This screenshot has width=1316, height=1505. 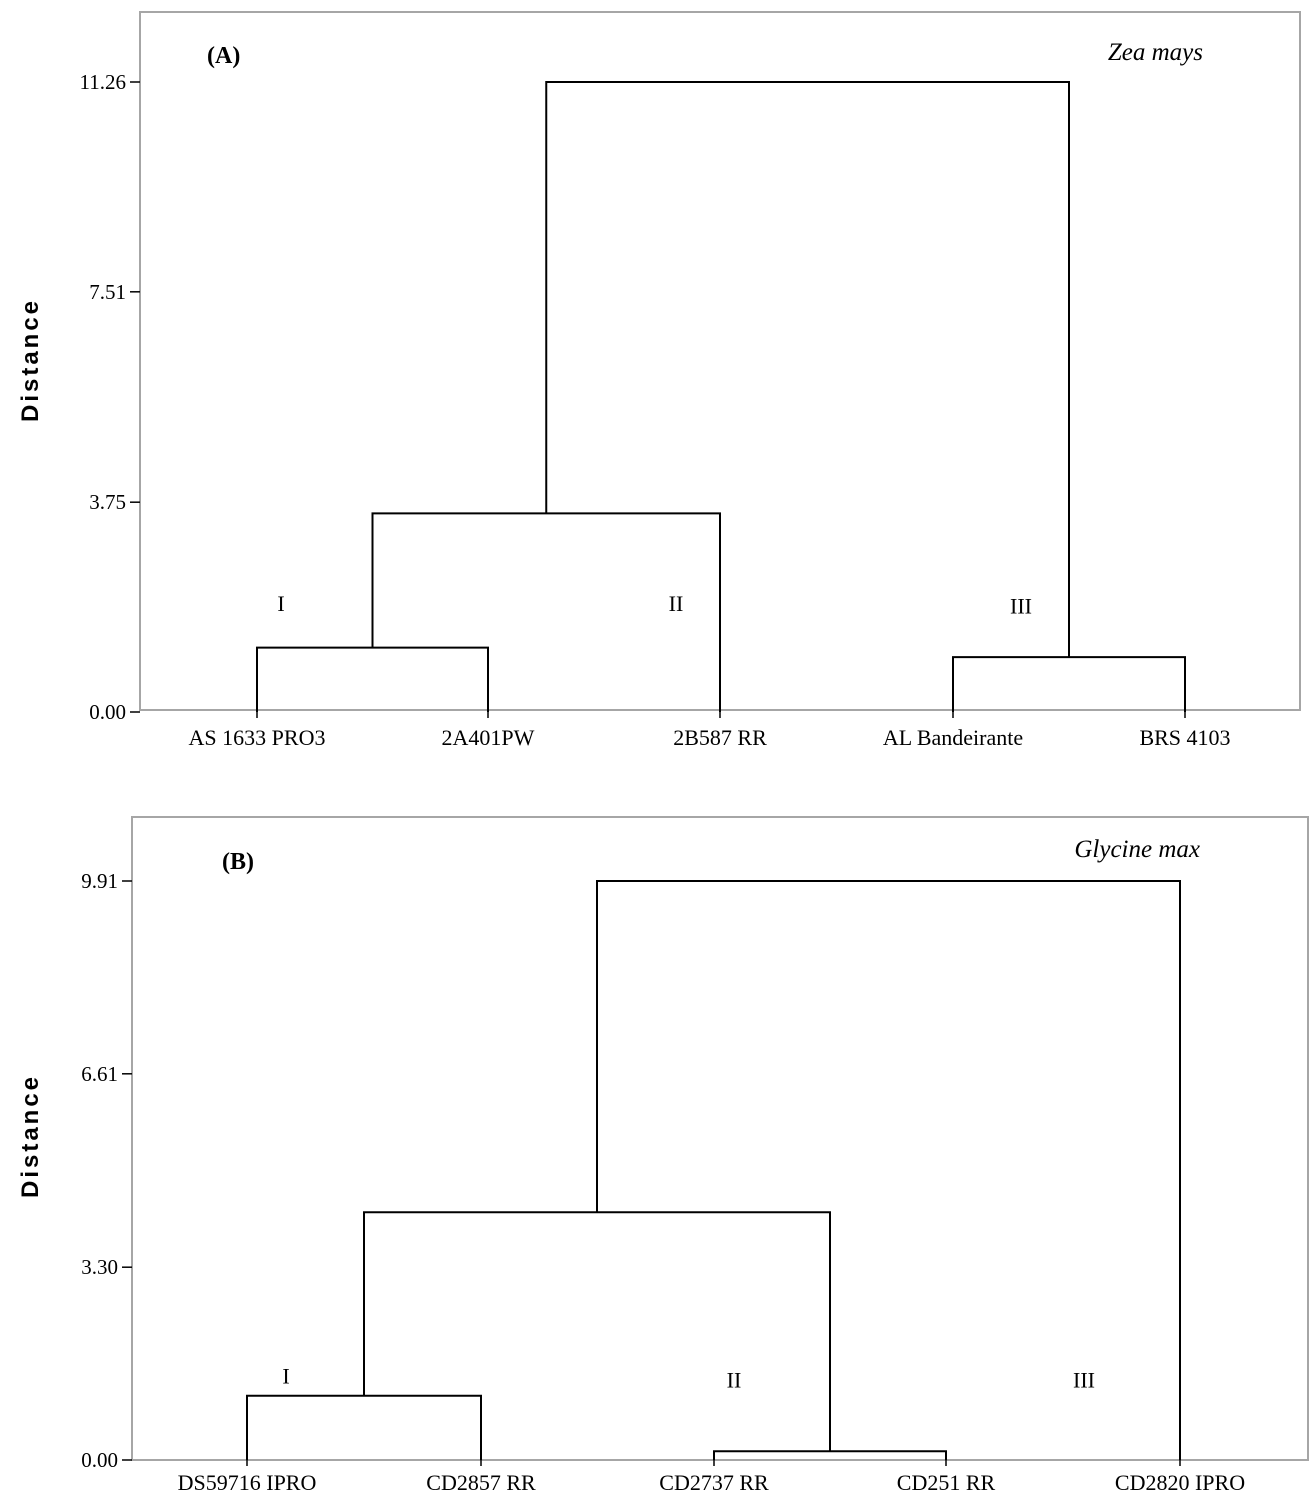 I want to click on panel-b-y-tick-label: 0.00, so click(x=99, y=1460).